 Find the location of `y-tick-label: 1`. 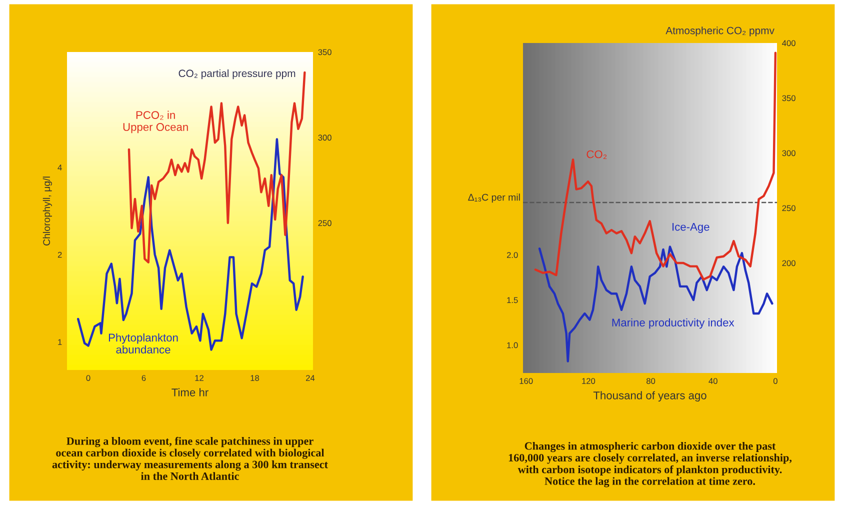

y-tick-label: 1 is located at coordinates (60, 342).